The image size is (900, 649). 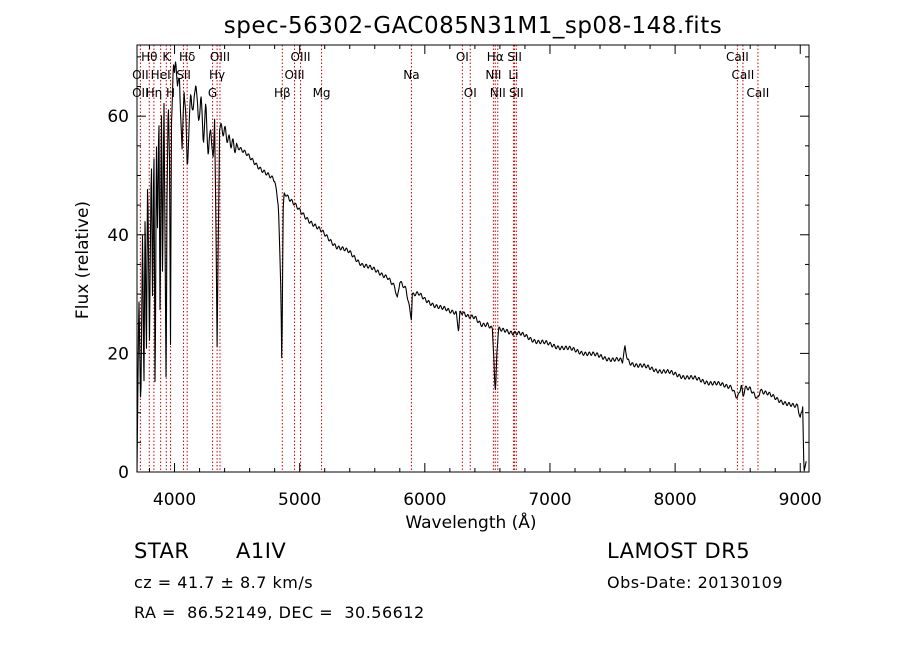 I want to click on line-label: G, so click(x=212, y=93).